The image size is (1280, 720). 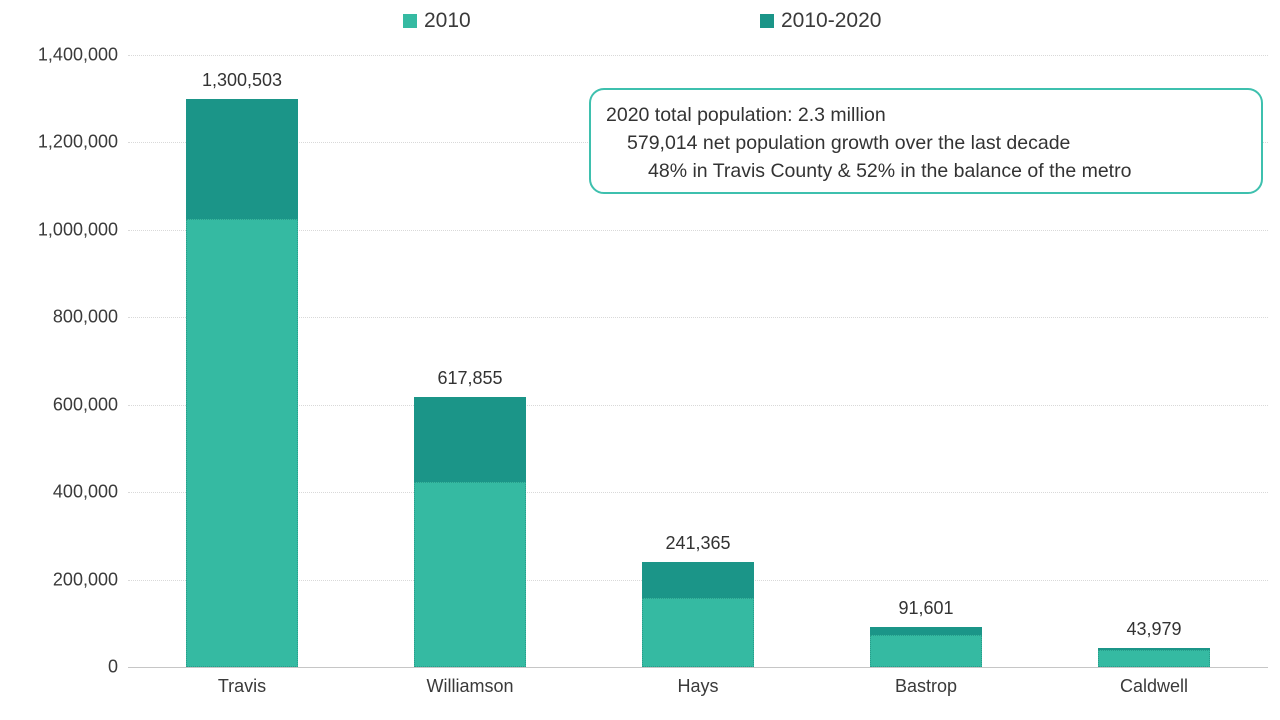 What do you see at coordinates (242, 443) in the screenshot?
I see `bar-segment-2010-travis` at bounding box center [242, 443].